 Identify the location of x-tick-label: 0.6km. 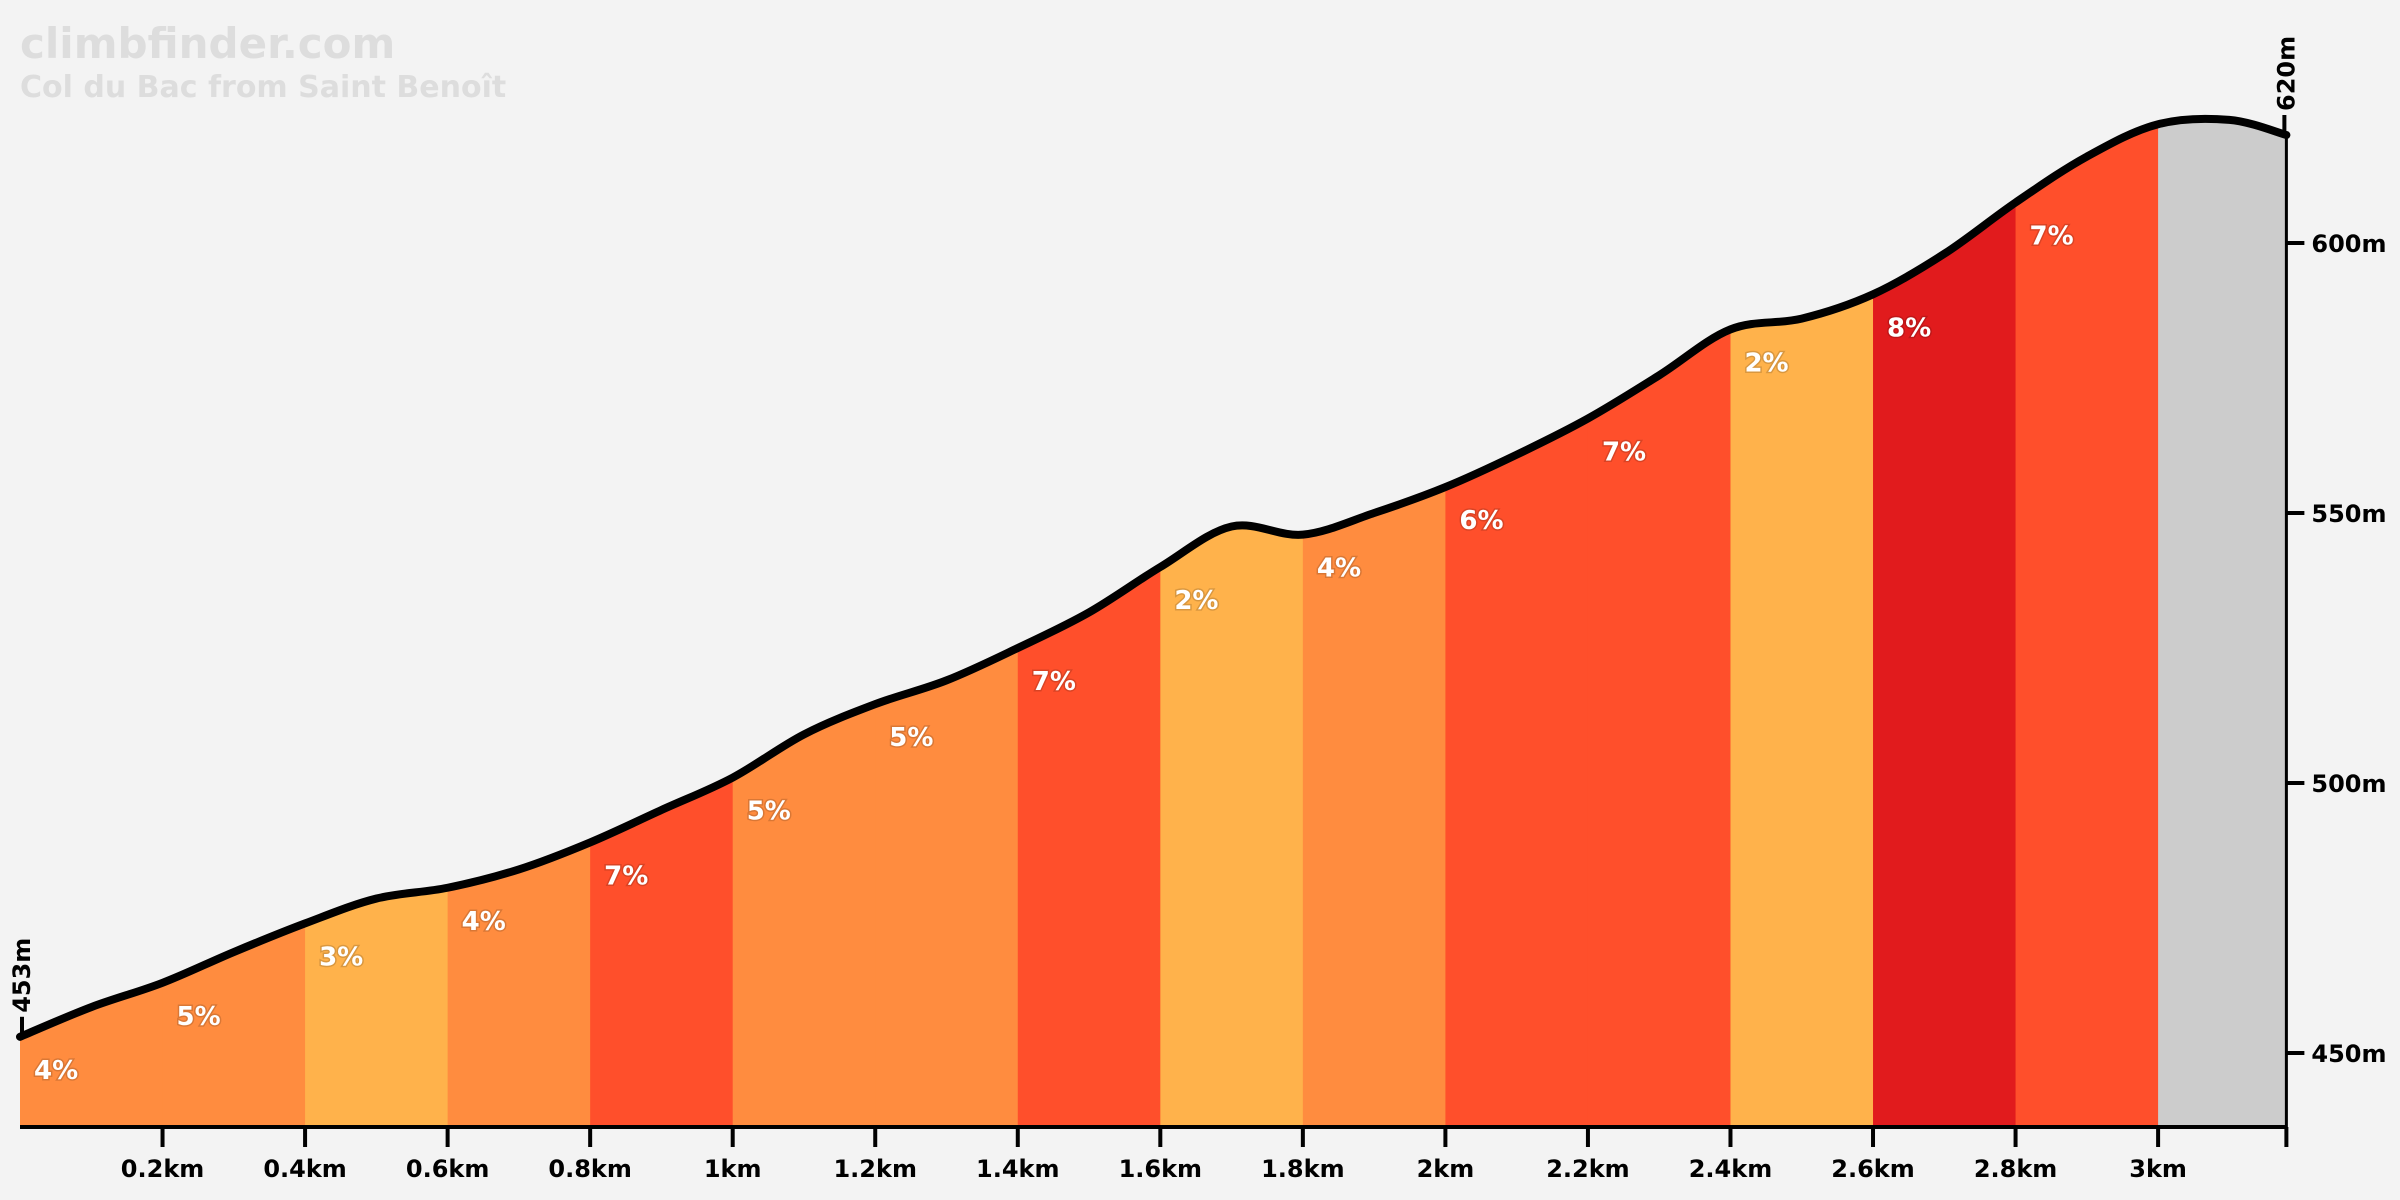
(447, 1169).